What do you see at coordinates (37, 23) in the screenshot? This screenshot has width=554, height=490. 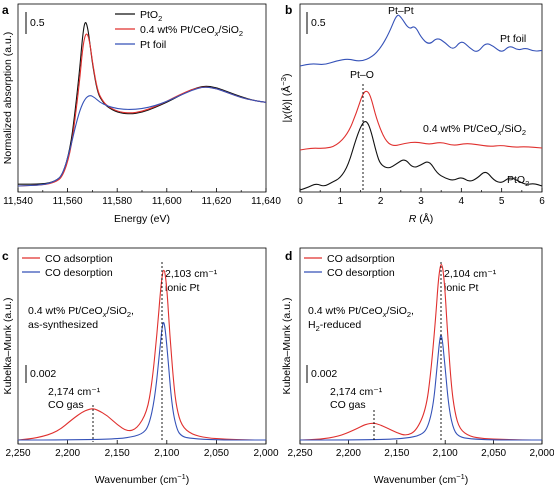 I see `panel-a-scale-label: 0.5` at bounding box center [37, 23].